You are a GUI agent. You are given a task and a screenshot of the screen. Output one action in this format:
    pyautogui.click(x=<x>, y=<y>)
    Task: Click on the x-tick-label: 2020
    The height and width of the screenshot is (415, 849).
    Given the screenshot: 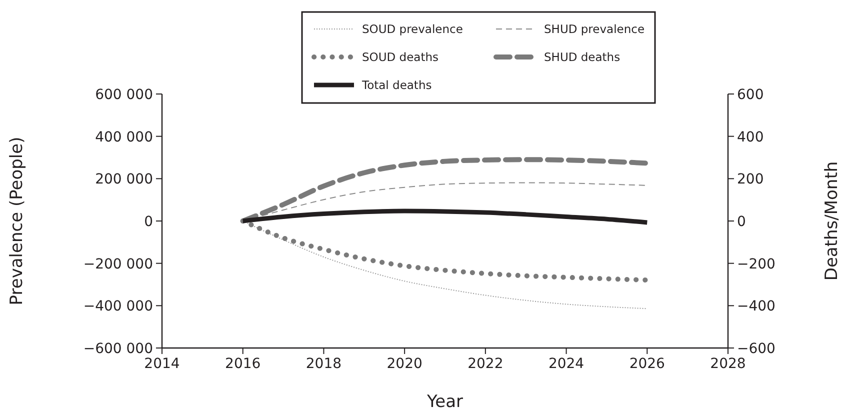 What is the action you would take?
    pyautogui.click(x=404, y=364)
    